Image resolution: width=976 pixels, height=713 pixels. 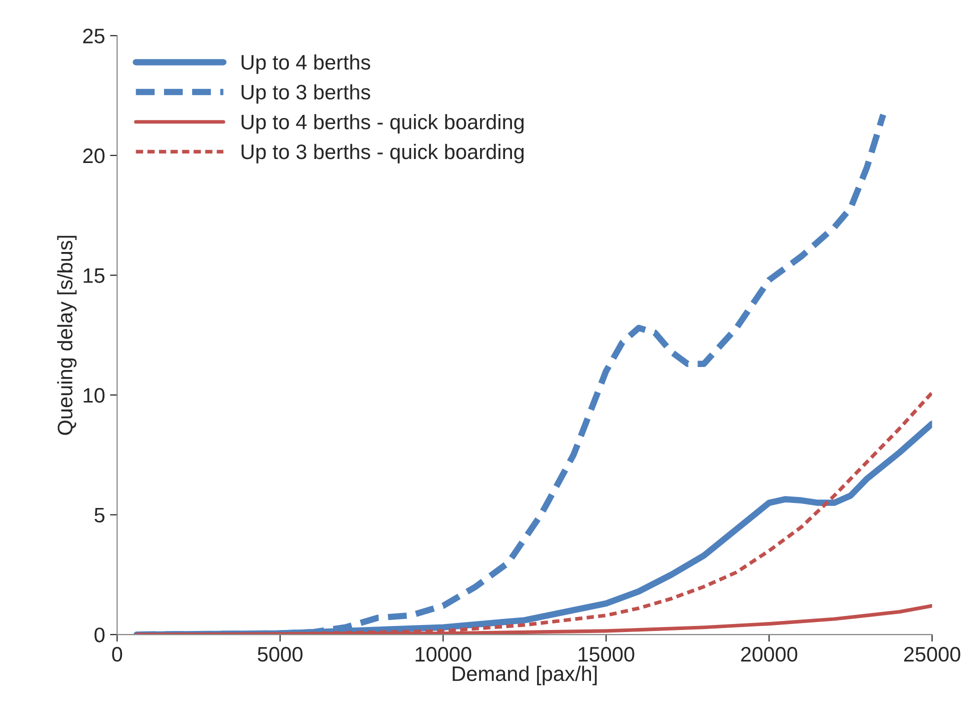 I want to click on legend-label: Up to 3 berths, so click(x=306, y=94).